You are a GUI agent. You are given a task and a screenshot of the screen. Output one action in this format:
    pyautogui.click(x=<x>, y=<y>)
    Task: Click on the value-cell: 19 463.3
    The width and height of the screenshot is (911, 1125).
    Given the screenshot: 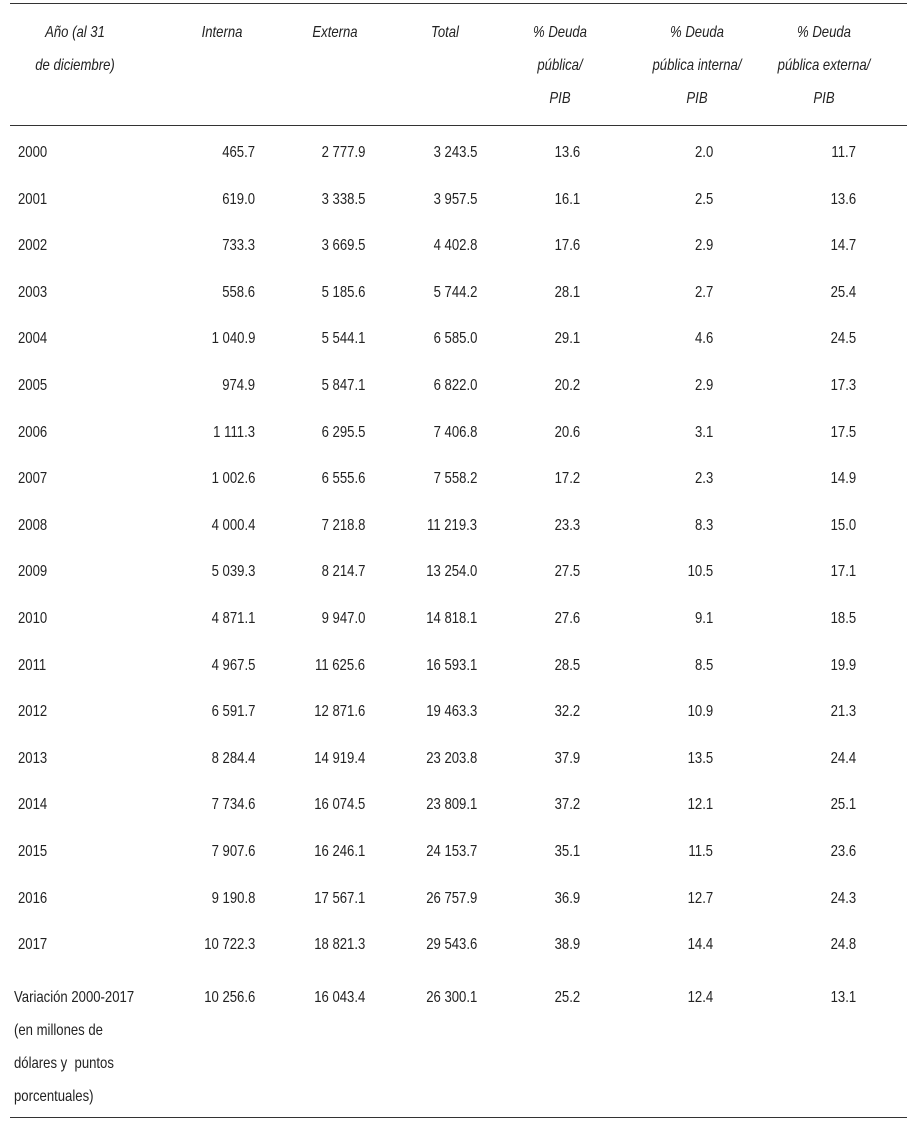 What is the action you would take?
    pyautogui.click(x=451, y=712)
    